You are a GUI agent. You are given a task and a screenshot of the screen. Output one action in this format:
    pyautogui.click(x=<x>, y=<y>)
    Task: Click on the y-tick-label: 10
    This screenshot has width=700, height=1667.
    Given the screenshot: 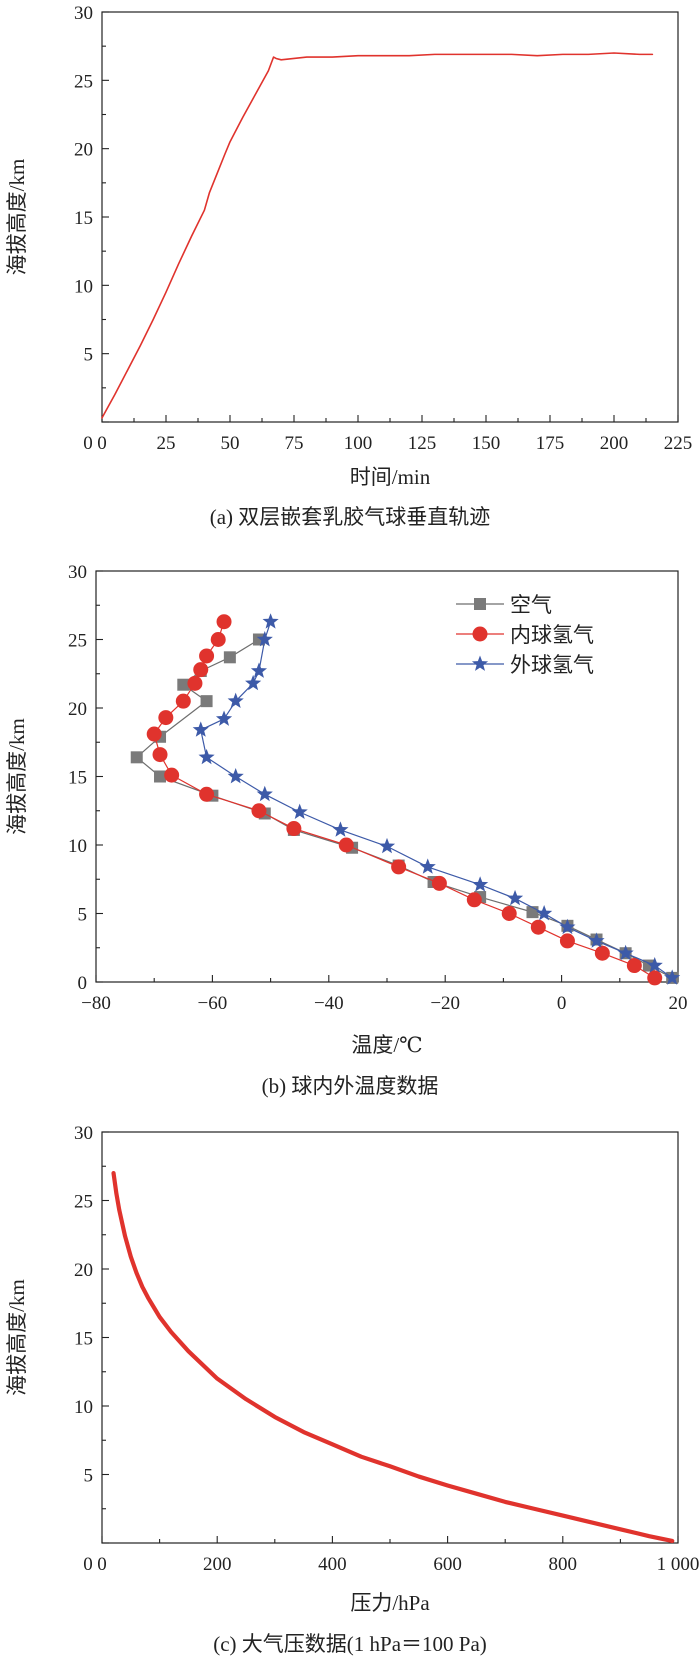 What is the action you would take?
    pyautogui.click(x=83, y=1407)
    